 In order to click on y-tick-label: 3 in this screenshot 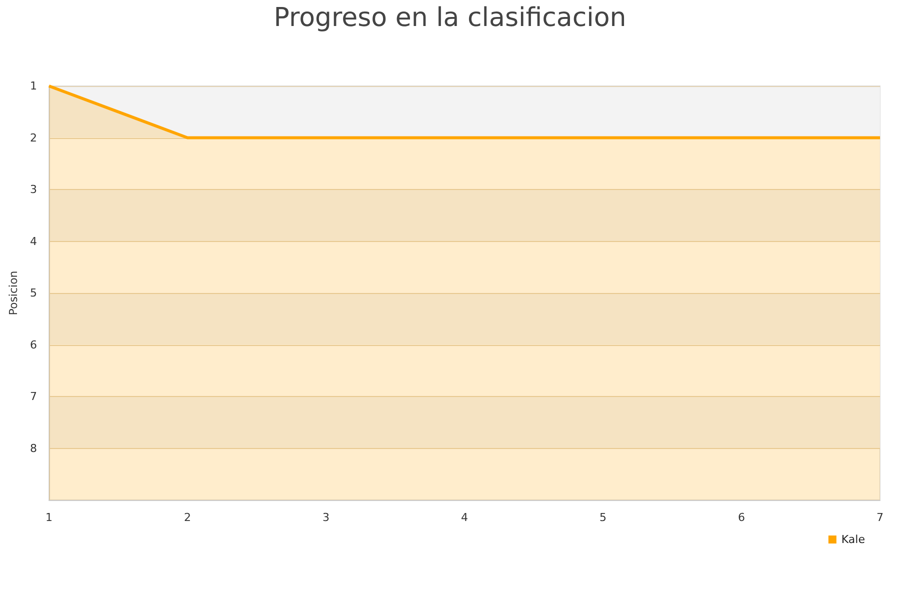, I will do `click(33, 189)`.